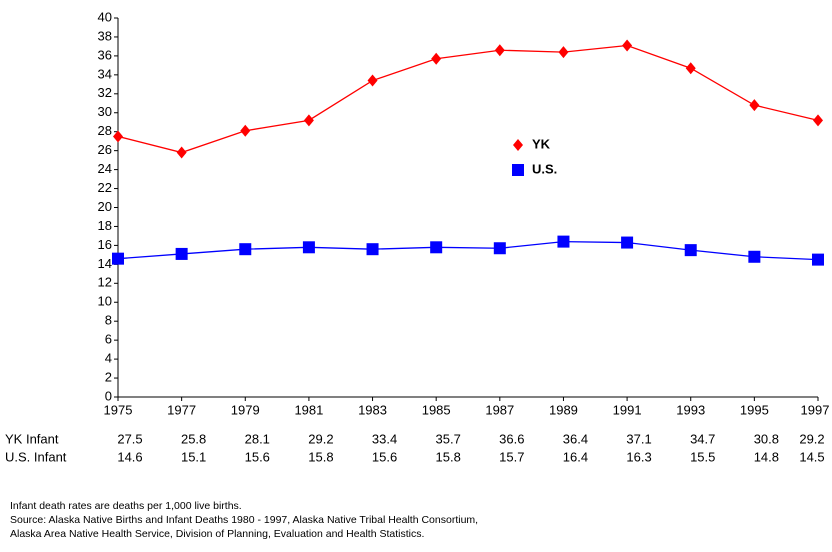  I want to click on table-cell: 28.1, so click(257, 438).